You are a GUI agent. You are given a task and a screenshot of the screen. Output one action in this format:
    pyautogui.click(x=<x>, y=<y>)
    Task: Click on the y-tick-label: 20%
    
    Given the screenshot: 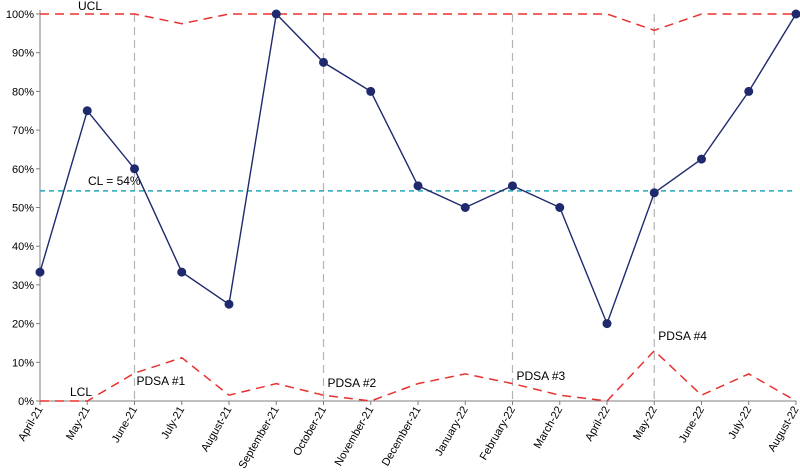 What is the action you would take?
    pyautogui.click(x=23, y=325)
    